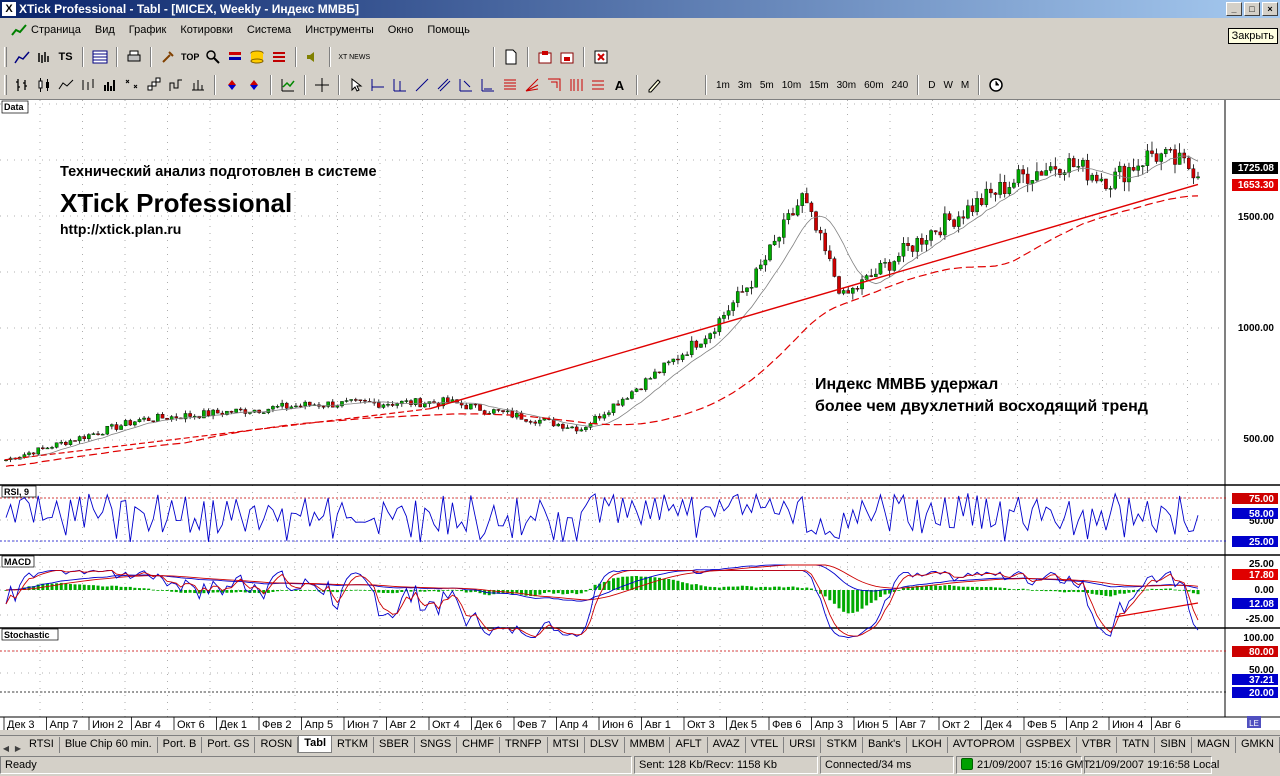  Describe the element at coordinates (190, 57) in the screenshot. I see `top-button: TOP` at that location.